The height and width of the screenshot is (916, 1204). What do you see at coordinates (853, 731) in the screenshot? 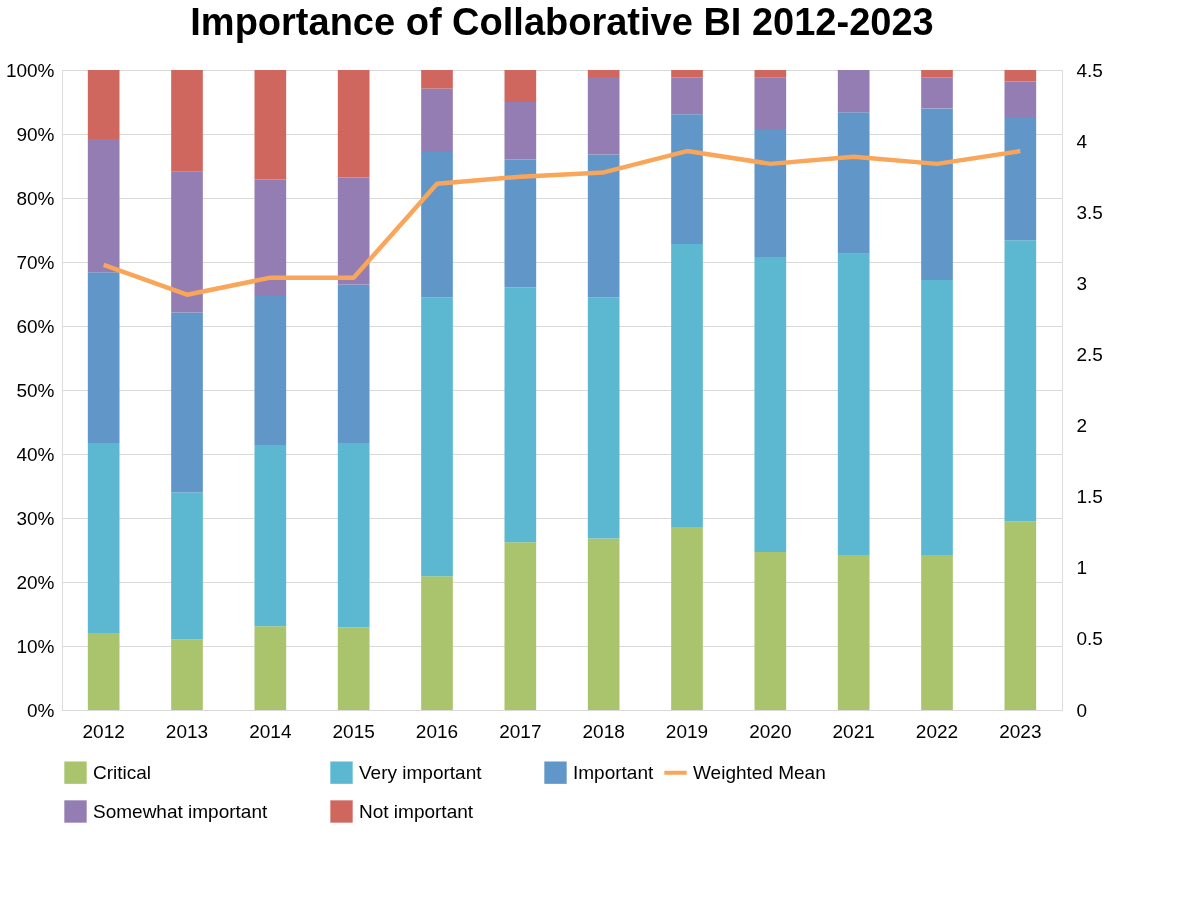
I see `x-tick-label: 2021` at bounding box center [853, 731].